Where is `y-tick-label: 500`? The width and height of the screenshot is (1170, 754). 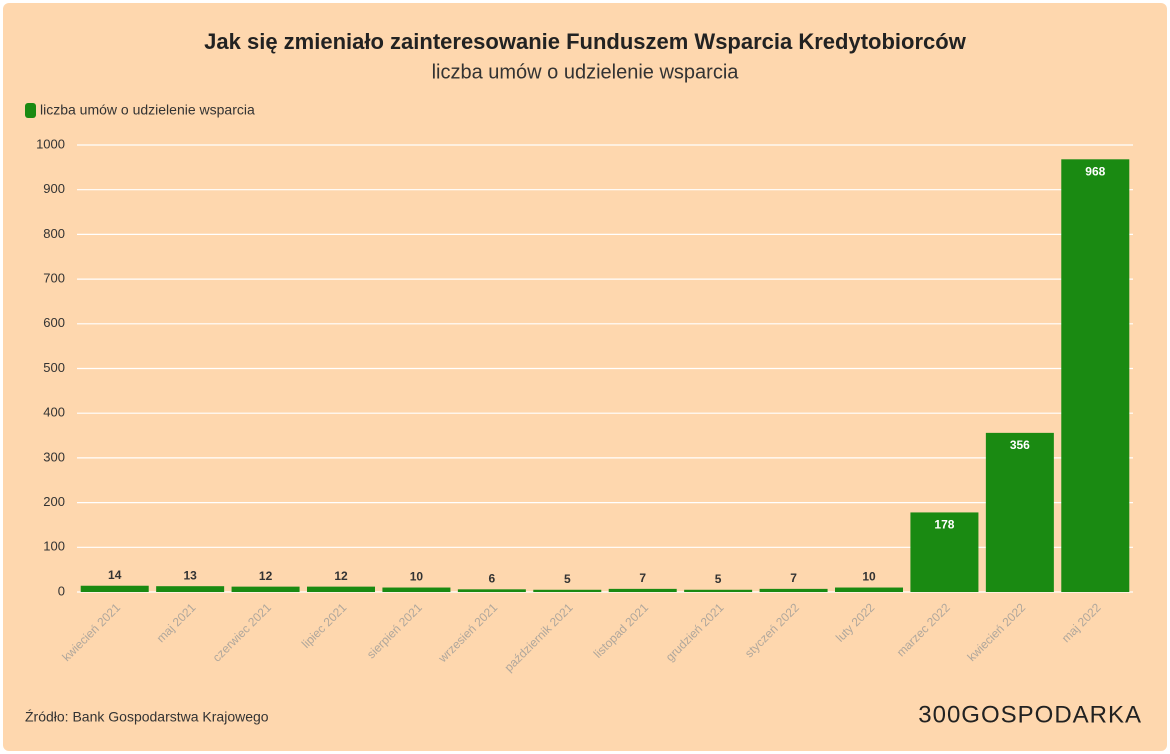
y-tick-label: 500 is located at coordinates (54, 367).